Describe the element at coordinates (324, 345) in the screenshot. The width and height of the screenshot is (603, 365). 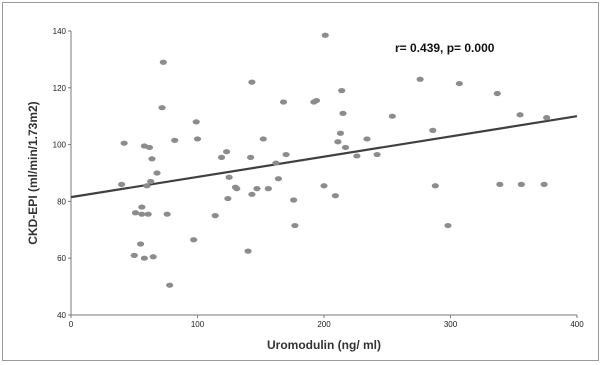
I see `x-axis-title: Uromodulin (ng/ ml)` at that location.